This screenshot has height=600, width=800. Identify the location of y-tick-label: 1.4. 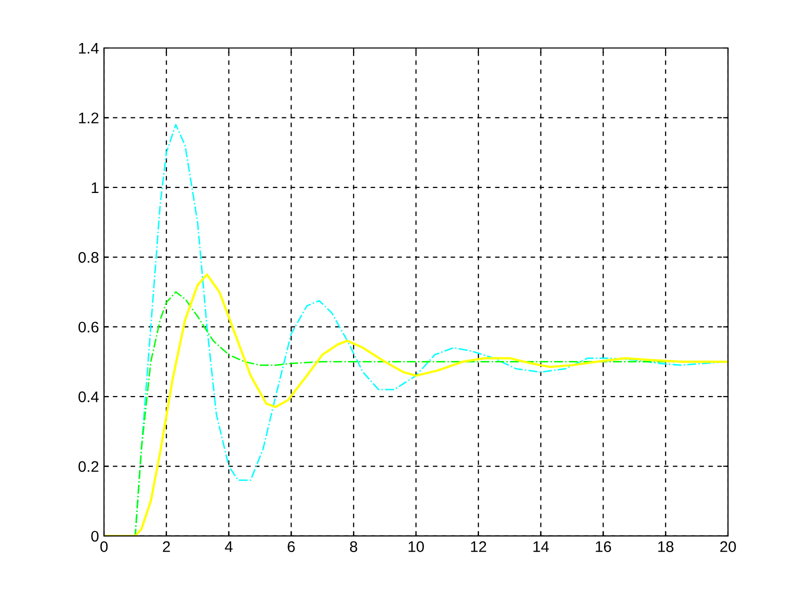
(89, 48).